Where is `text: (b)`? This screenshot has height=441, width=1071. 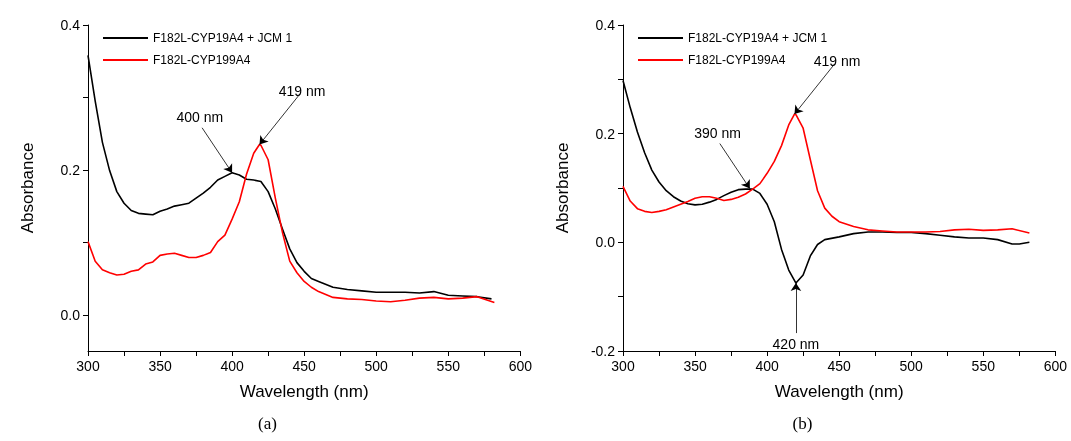
text: (b) is located at coordinates (802, 423).